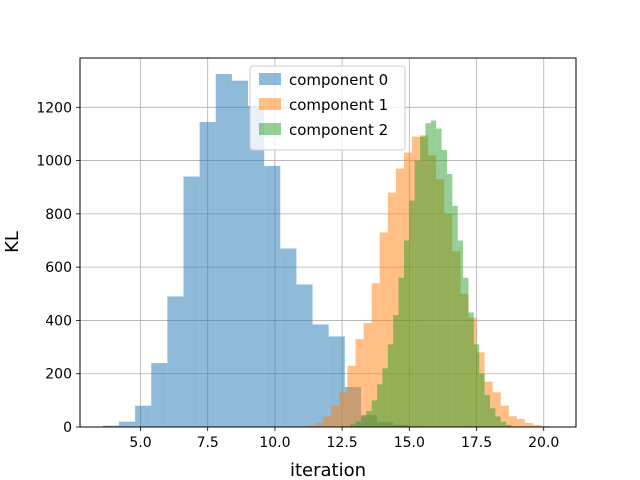  I want to click on y-tick-label-6: 1200, so click(54, 108).